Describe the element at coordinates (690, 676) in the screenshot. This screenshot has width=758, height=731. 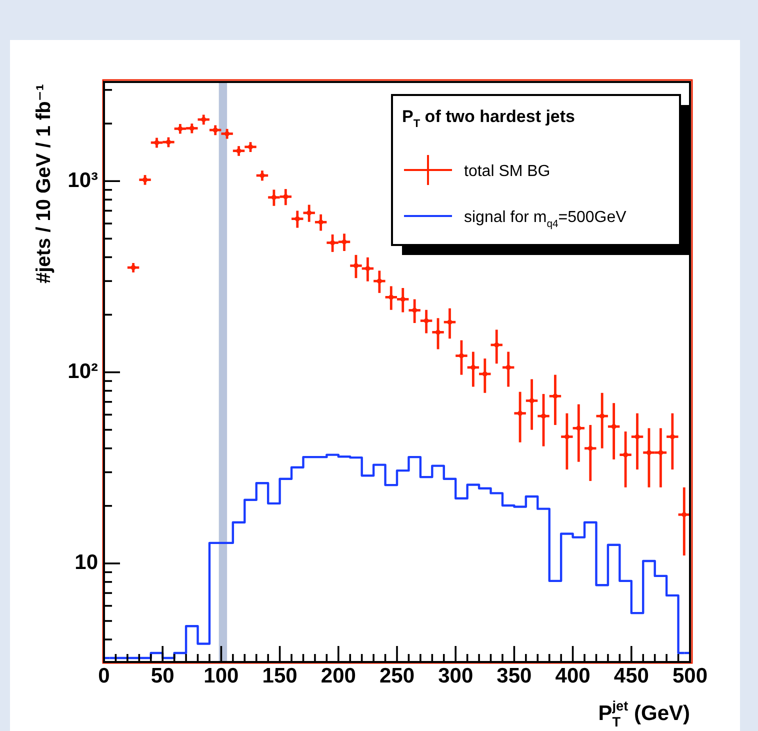
I see `x-tick-label: 500` at that location.